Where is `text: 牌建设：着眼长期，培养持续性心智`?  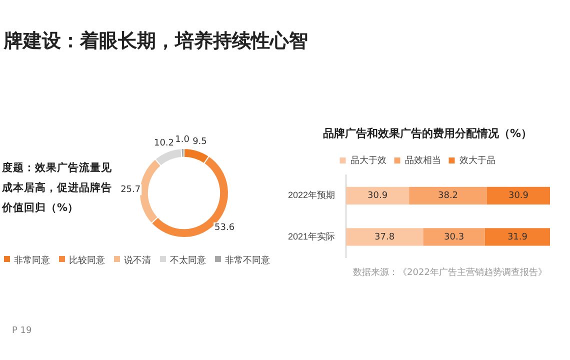 text: 牌建设：着眼长期，培养持续性心智 is located at coordinates (156, 41).